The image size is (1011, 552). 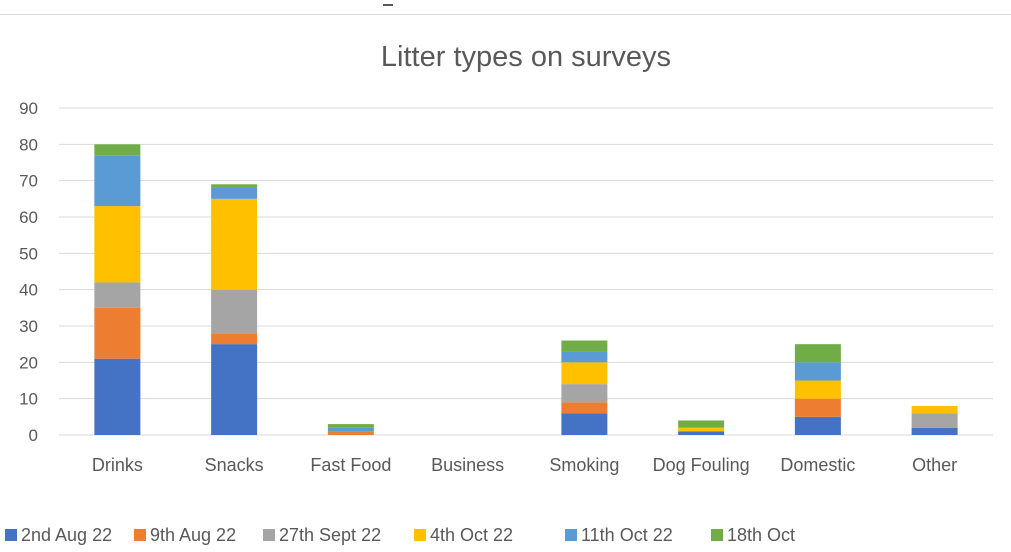 I want to click on y-tick-label: 80, so click(x=28, y=144).